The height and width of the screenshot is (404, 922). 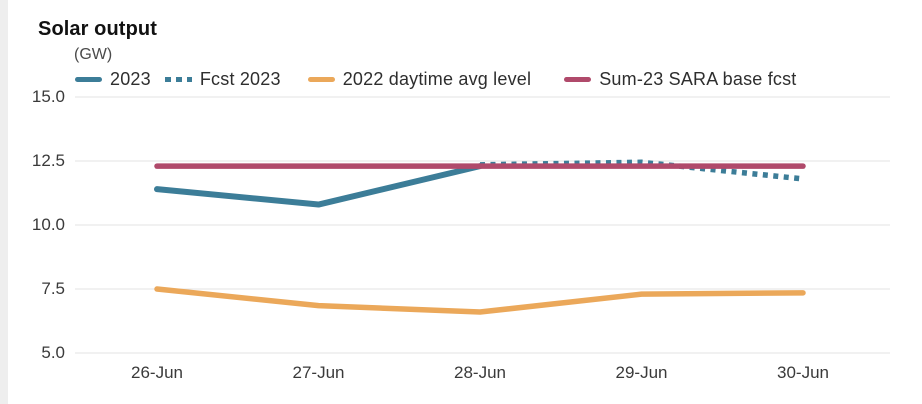 What do you see at coordinates (480, 300) in the screenshot?
I see `series-line-2022-daytime-avg-level` at bounding box center [480, 300].